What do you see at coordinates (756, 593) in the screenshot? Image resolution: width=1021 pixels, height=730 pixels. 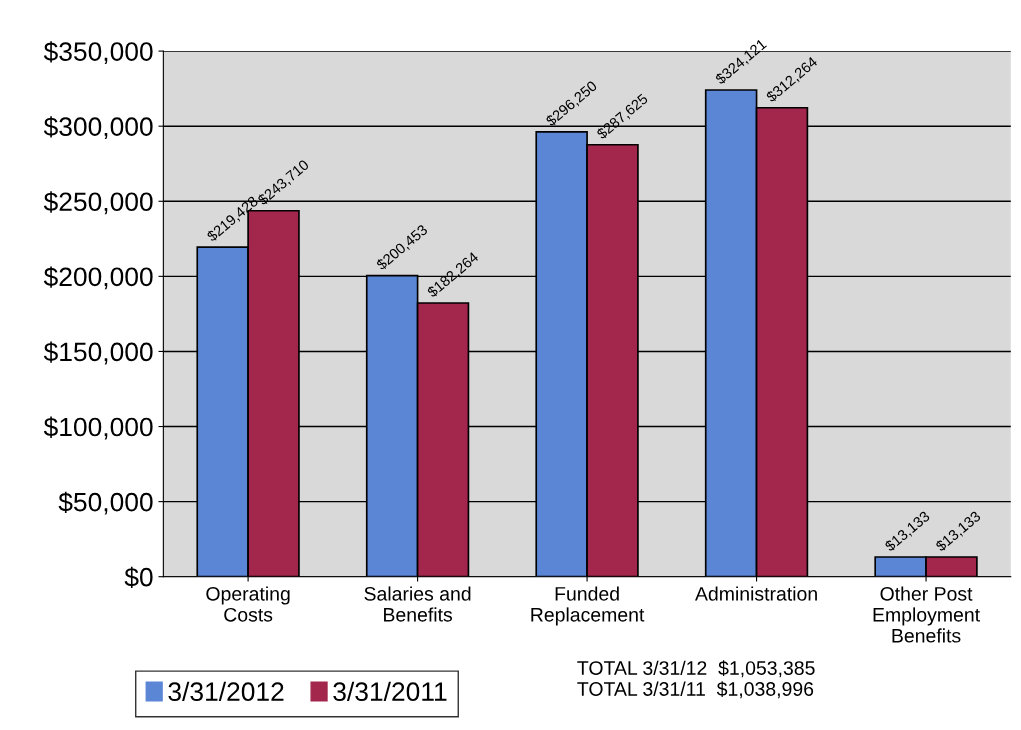 I see `x-tick-label: Administration` at bounding box center [756, 593].